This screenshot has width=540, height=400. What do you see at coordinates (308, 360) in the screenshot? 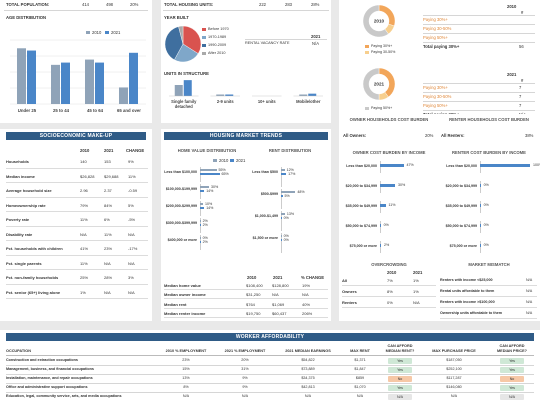
I see `worker-value: $54,822` at bounding box center [308, 360].